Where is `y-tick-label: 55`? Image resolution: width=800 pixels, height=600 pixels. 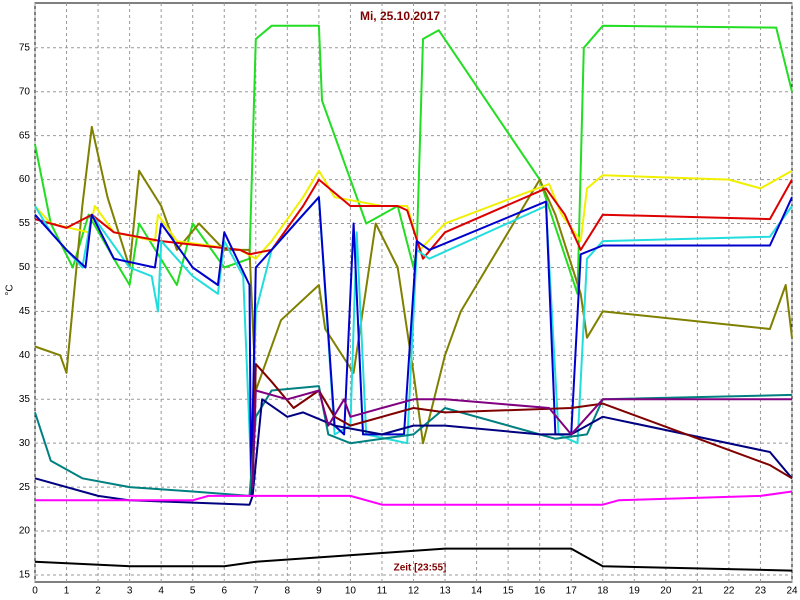 y-tick-label: 55 is located at coordinates (25, 223).